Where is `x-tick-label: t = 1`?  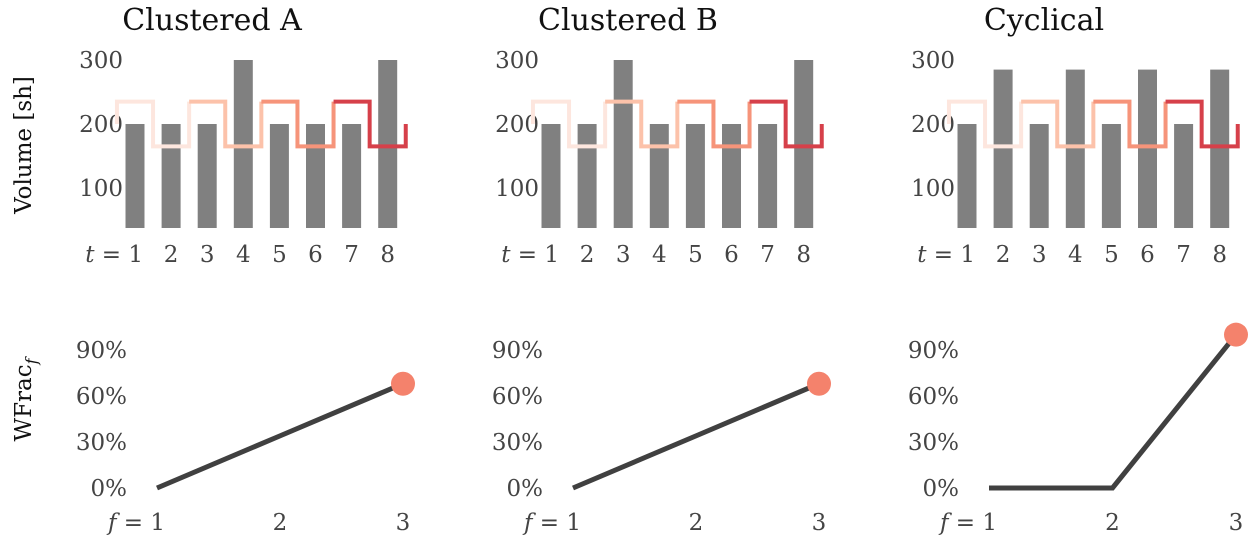
x-tick-label: t = 1 is located at coordinates (530, 255).